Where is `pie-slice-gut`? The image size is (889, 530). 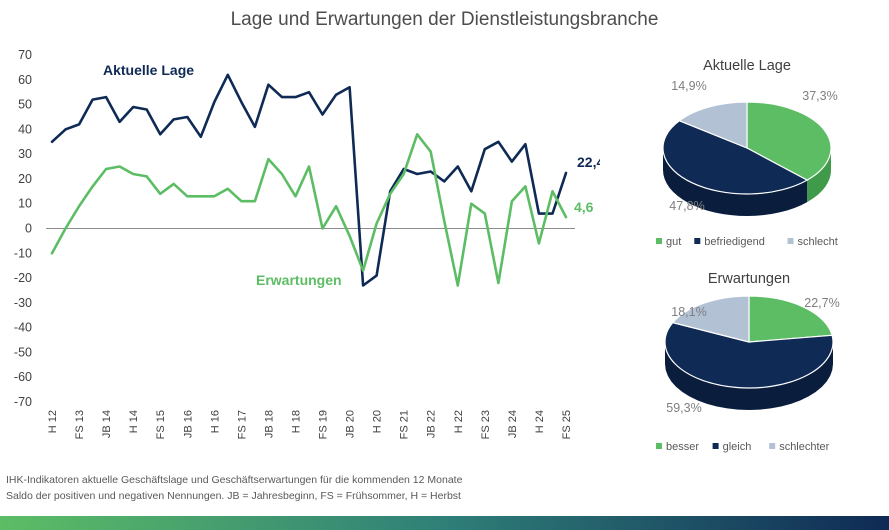 pie-slice-gut is located at coordinates (789, 141).